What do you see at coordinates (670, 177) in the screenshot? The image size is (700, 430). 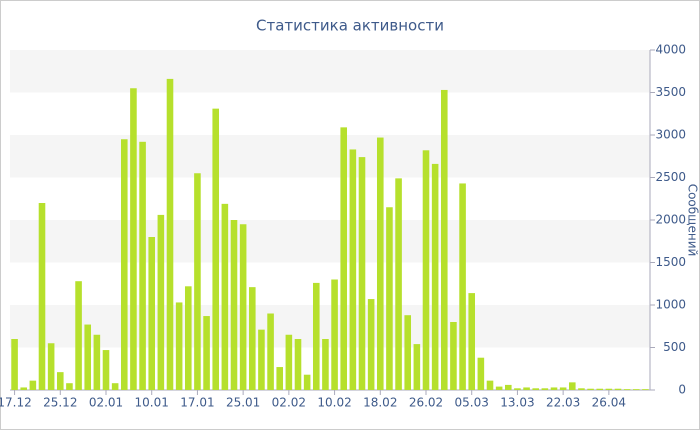 I see `y-tick-label: 2500` at bounding box center [670, 177].